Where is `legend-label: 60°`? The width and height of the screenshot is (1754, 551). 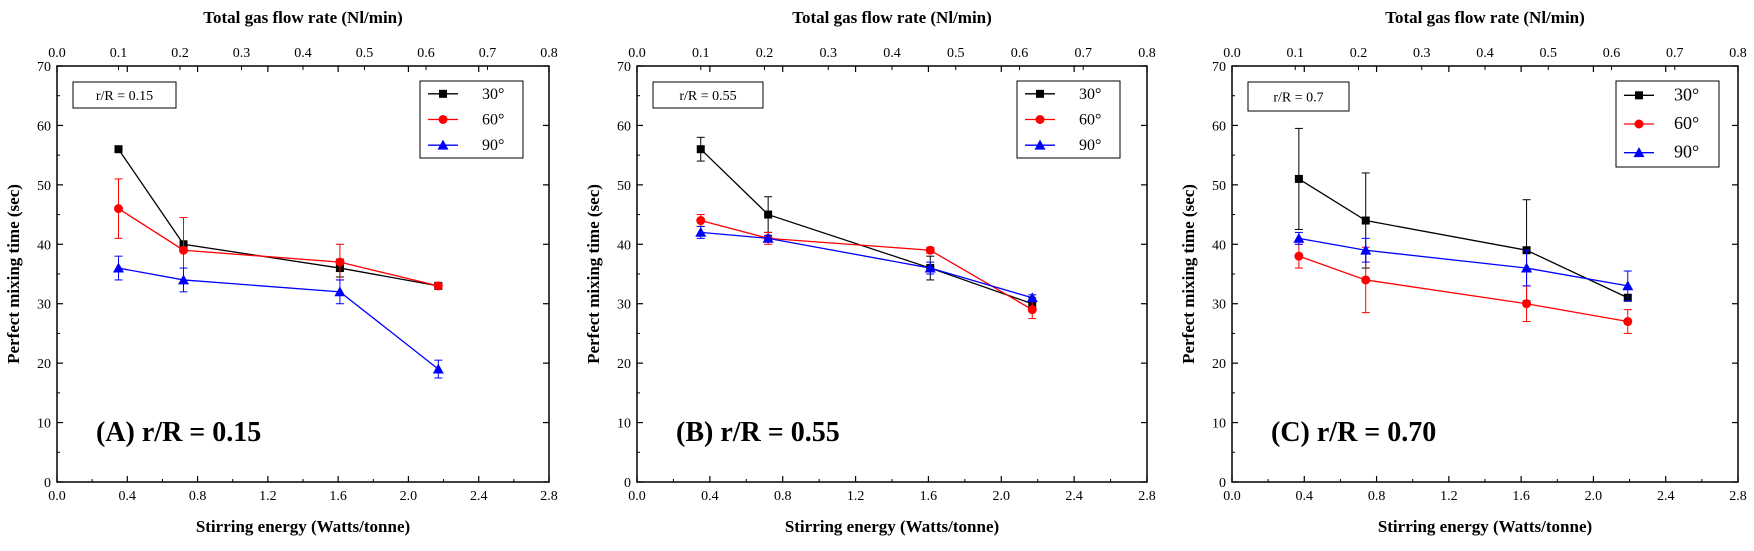 legend-label: 60° is located at coordinates (1090, 120).